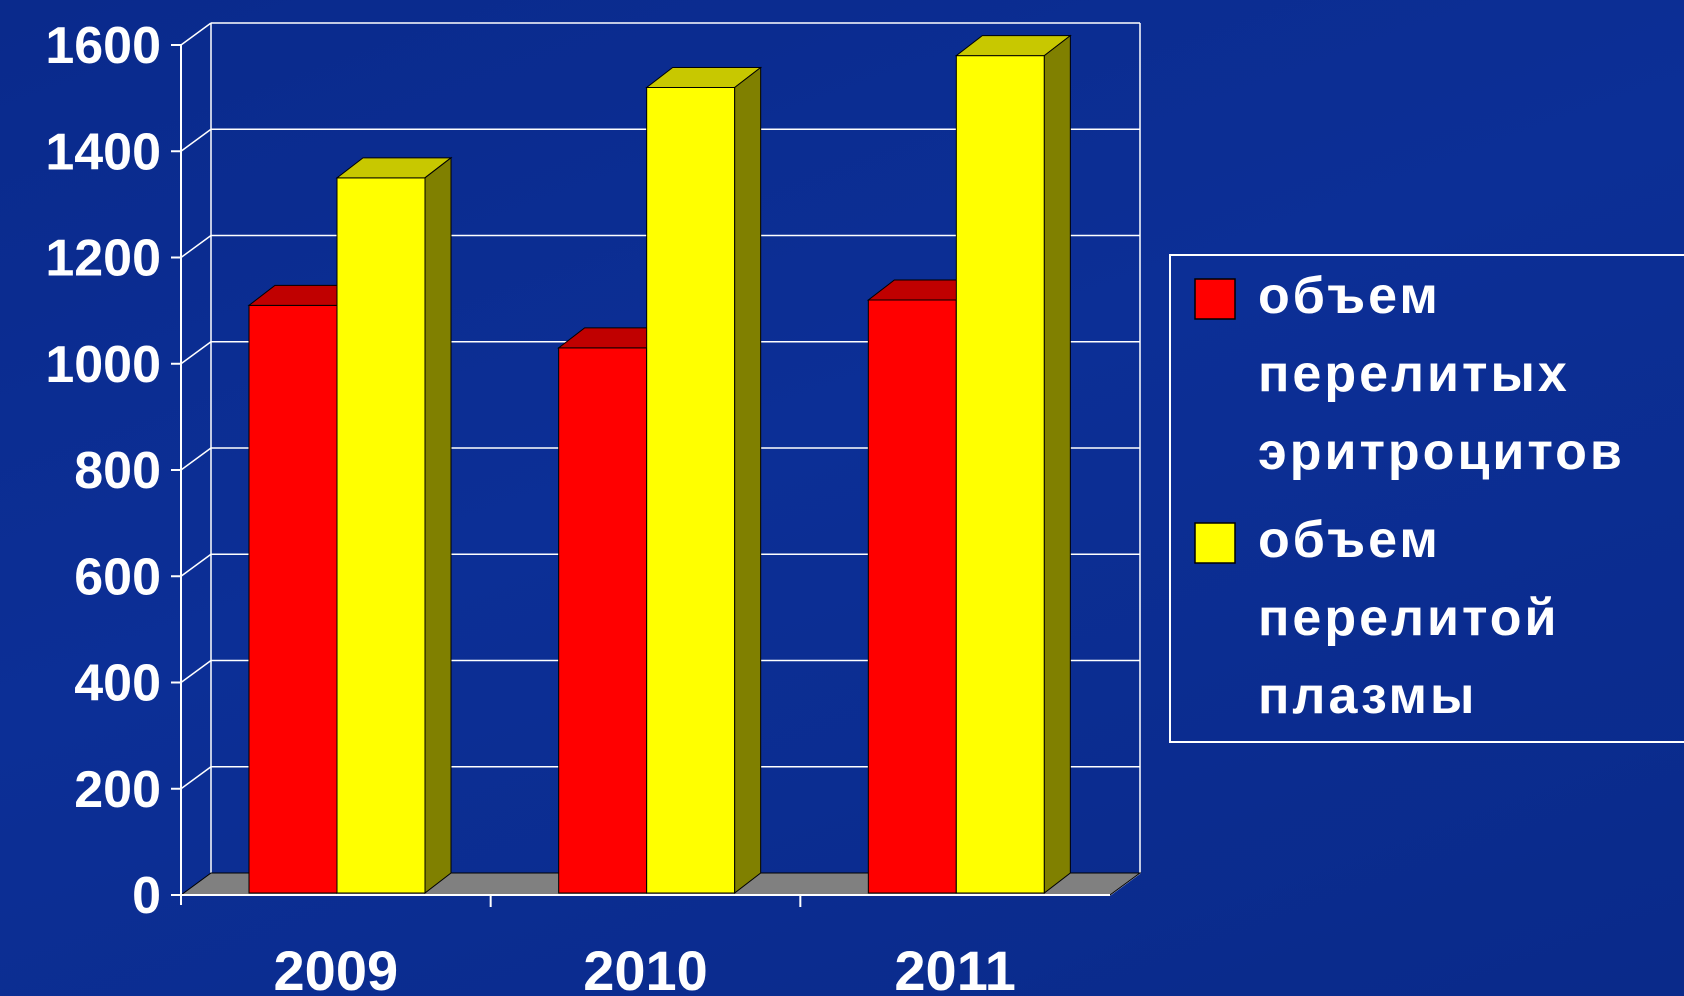 This screenshot has height=996, width=1684. Describe the element at coordinates (117, 684) in the screenshot. I see `y-tick-label: 400` at that location.